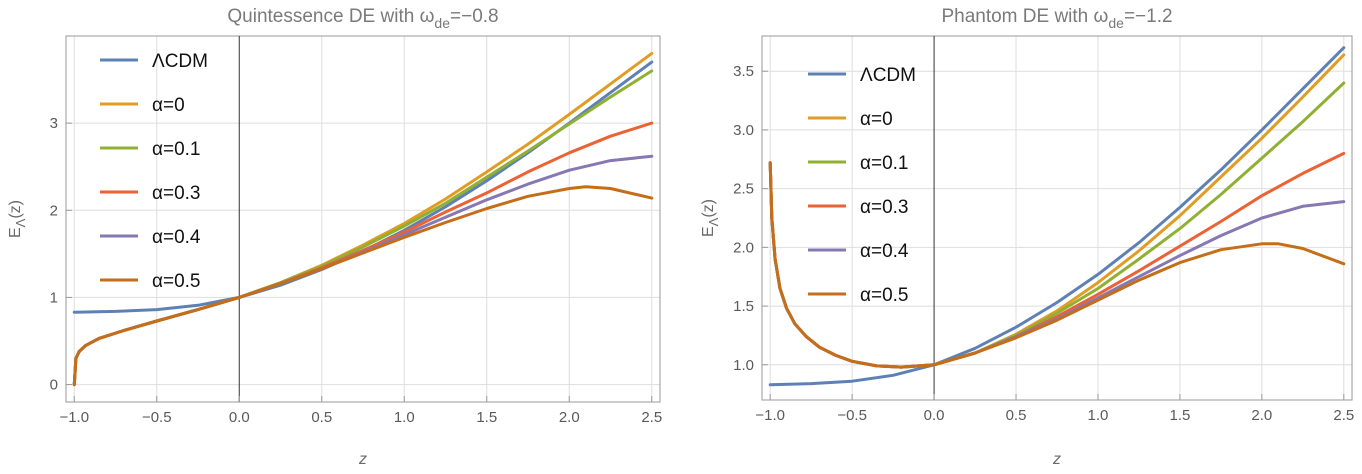  I want to click on y-tick-label: 3.0, so click(743, 130).